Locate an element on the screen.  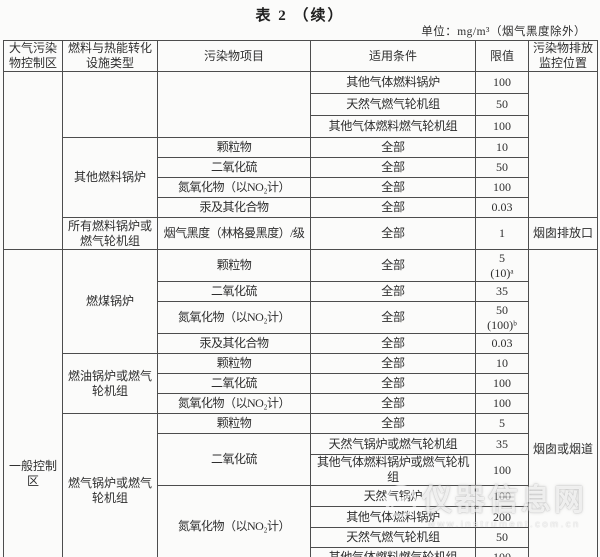
table-row: 所有燃料锅炉或燃气轮机组 烟气黑度（林格曼黑度）/级 全部 1 烟囱排放口 is located at coordinates (301, 233).